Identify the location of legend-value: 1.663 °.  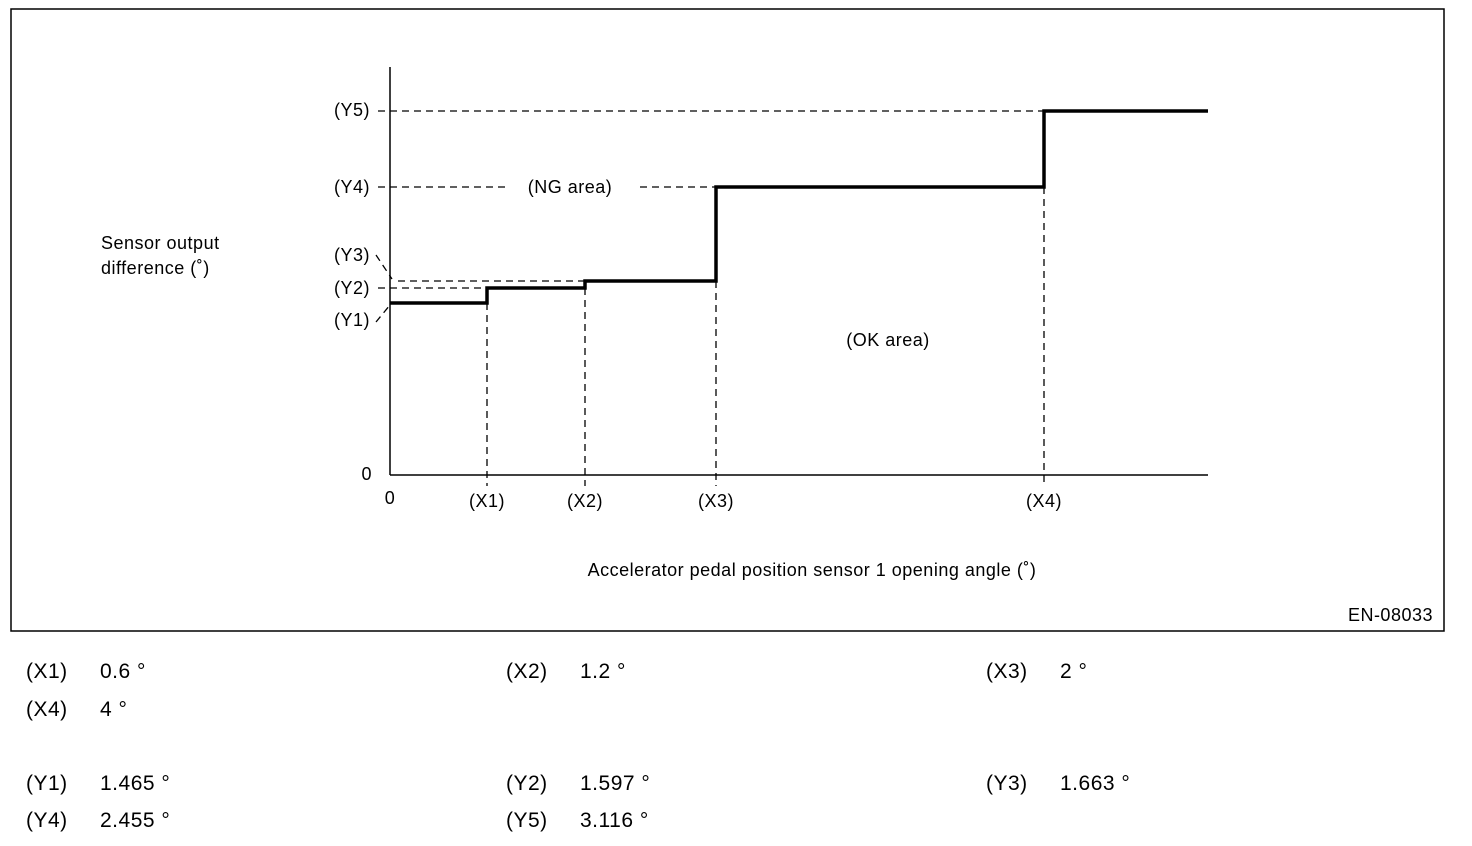
(1095, 783).